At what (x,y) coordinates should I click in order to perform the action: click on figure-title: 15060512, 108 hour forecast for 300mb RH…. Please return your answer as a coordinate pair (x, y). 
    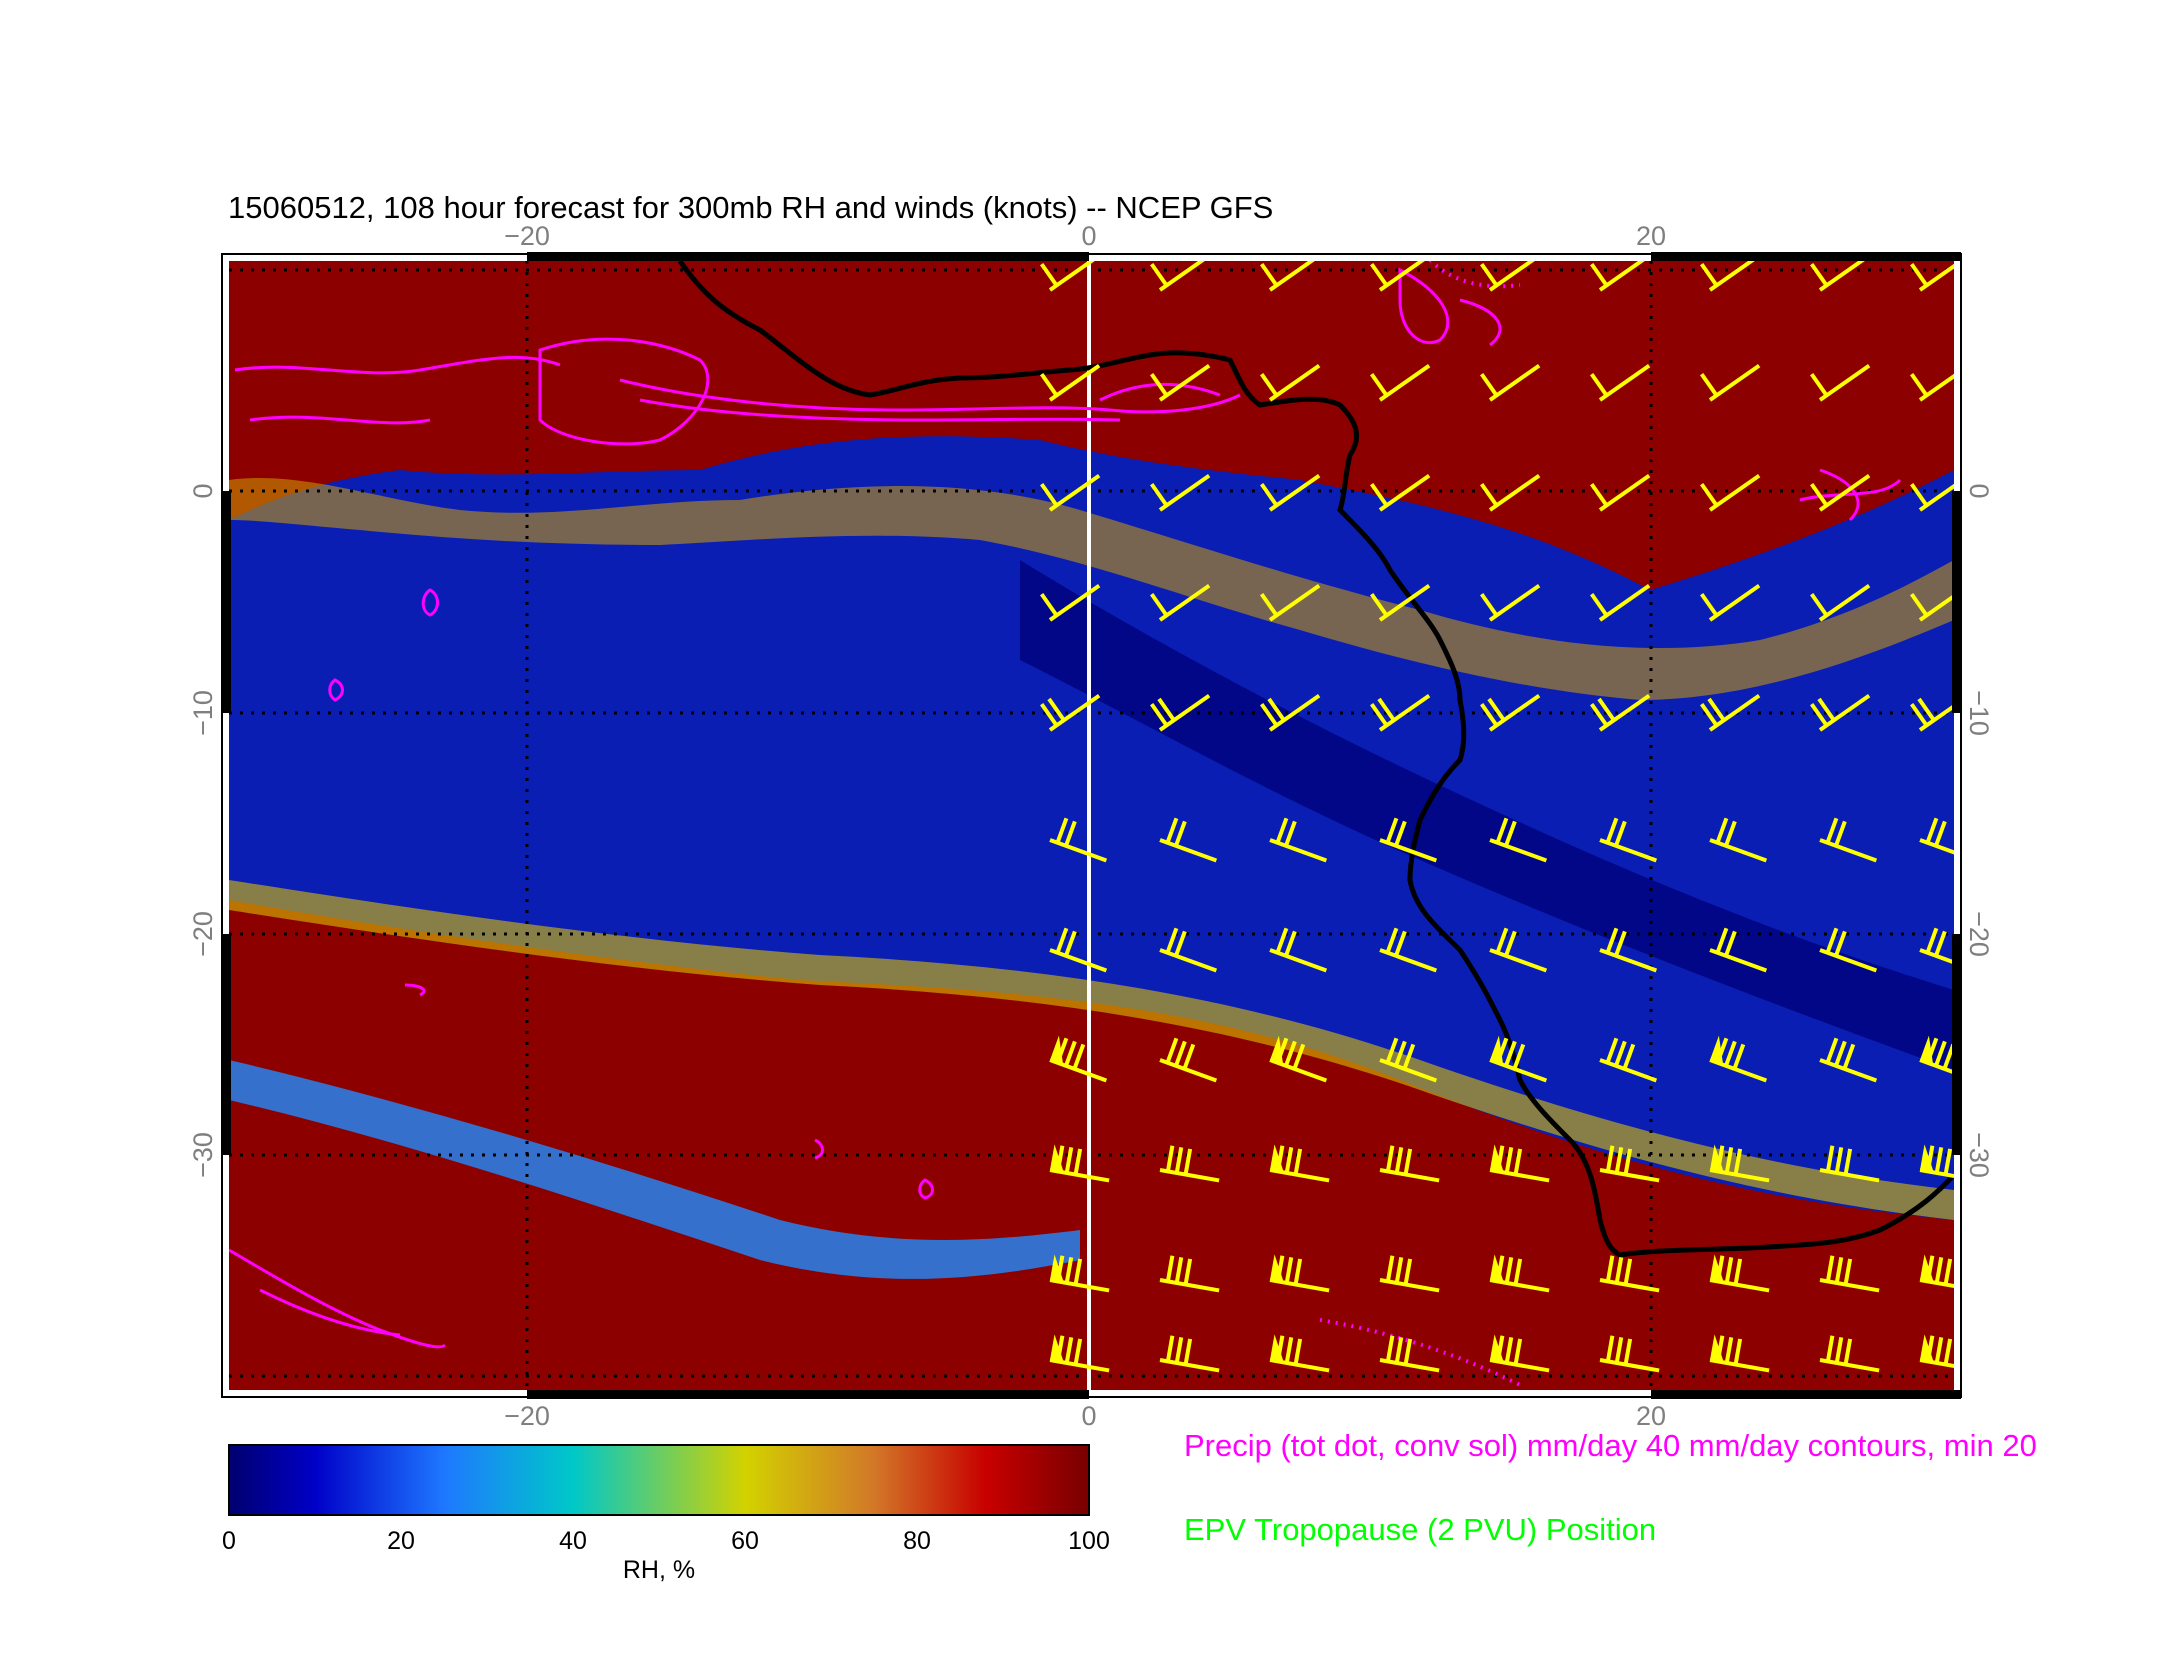
    Looking at the image, I should click on (750, 207).